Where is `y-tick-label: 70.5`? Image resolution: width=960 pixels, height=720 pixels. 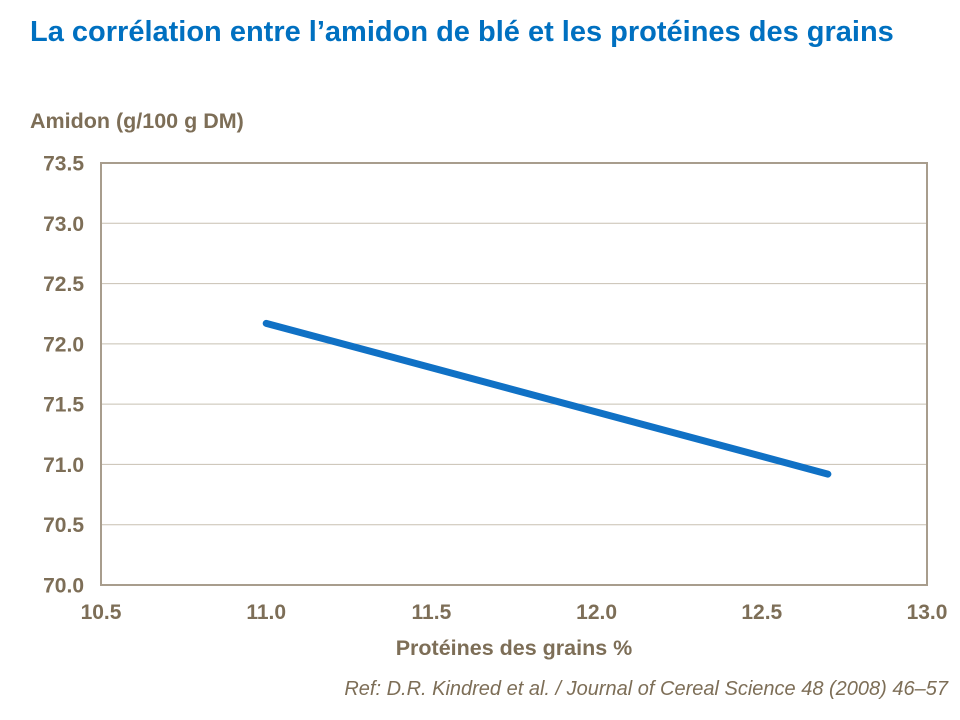 y-tick-label: 70.5 is located at coordinates (63, 525).